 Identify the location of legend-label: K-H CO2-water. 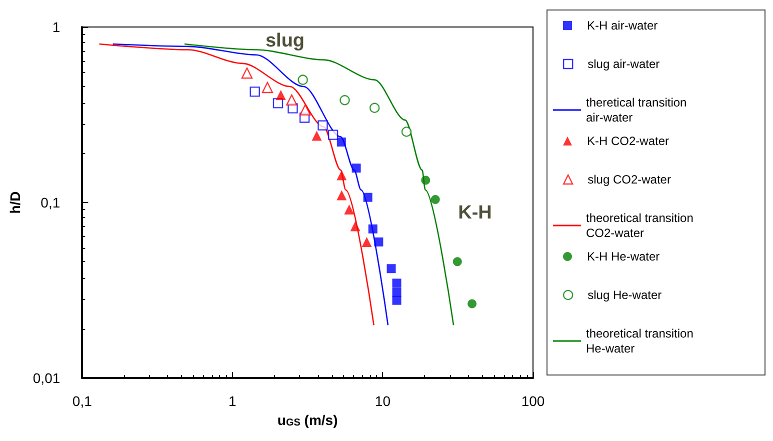
(628, 141).